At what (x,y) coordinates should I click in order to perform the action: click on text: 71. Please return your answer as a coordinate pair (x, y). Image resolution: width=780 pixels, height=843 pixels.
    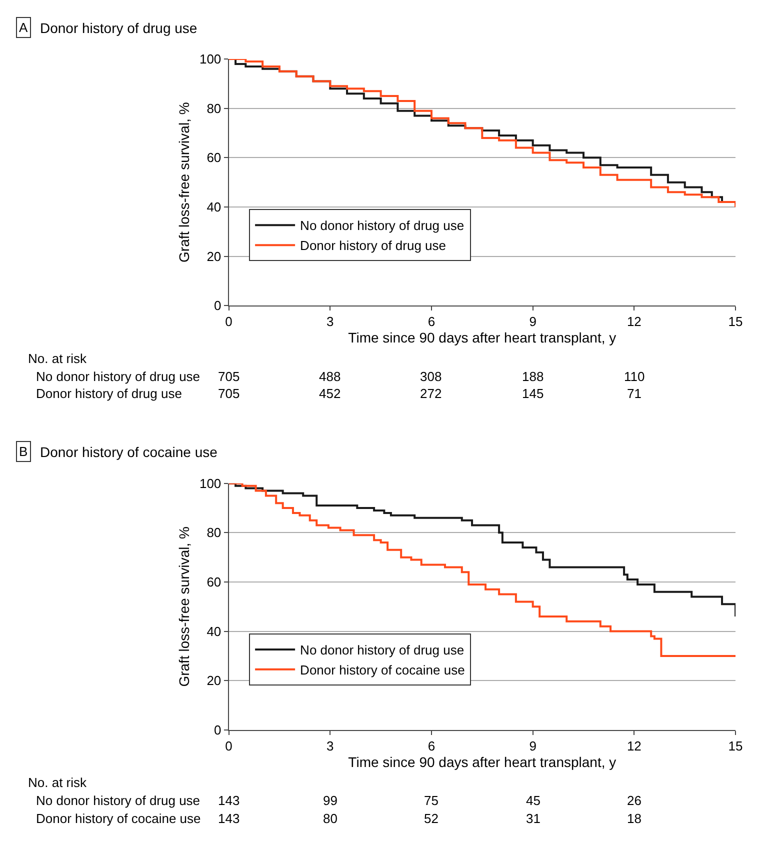
    Looking at the image, I should click on (634, 393).